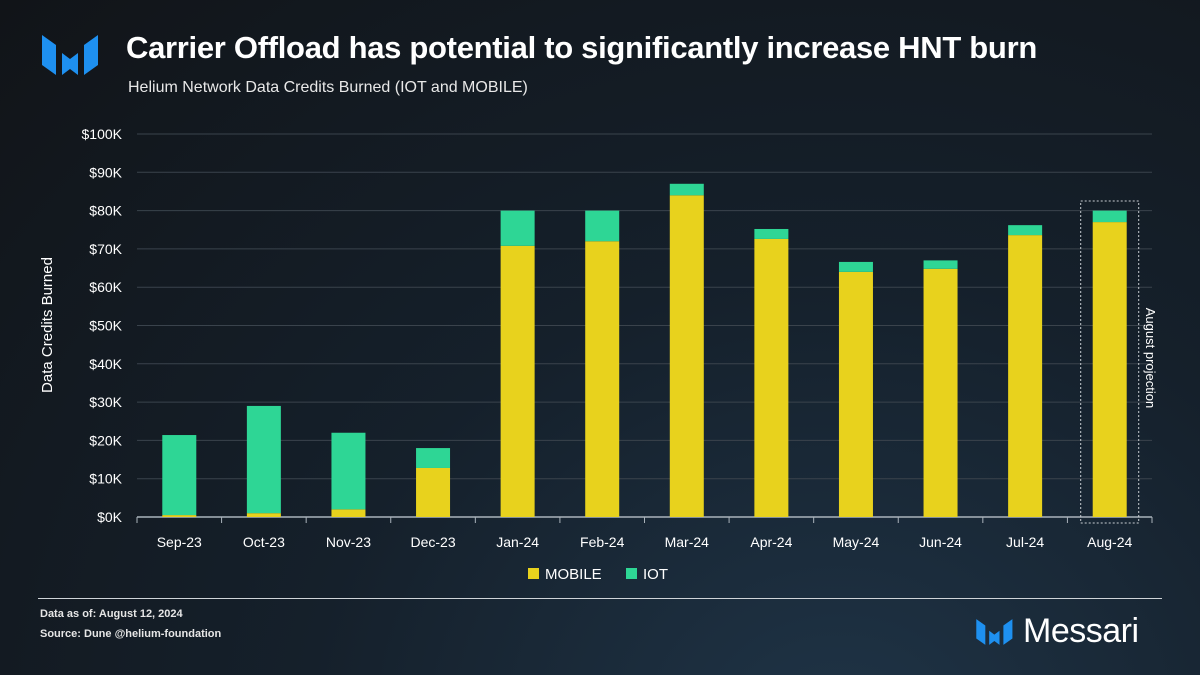 The width and height of the screenshot is (1200, 675). What do you see at coordinates (1150, 358) in the screenshot?
I see `projection-annotation: August projection` at bounding box center [1150, 358].